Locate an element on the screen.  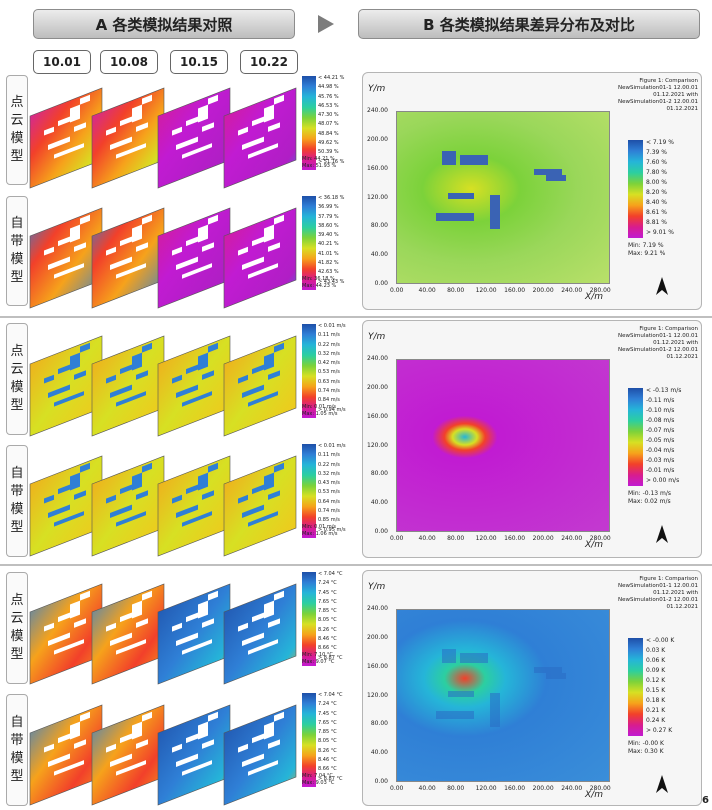
section-b-title: B 各类模拟结果差异分布及对比 is located at coordinates (529, 24).